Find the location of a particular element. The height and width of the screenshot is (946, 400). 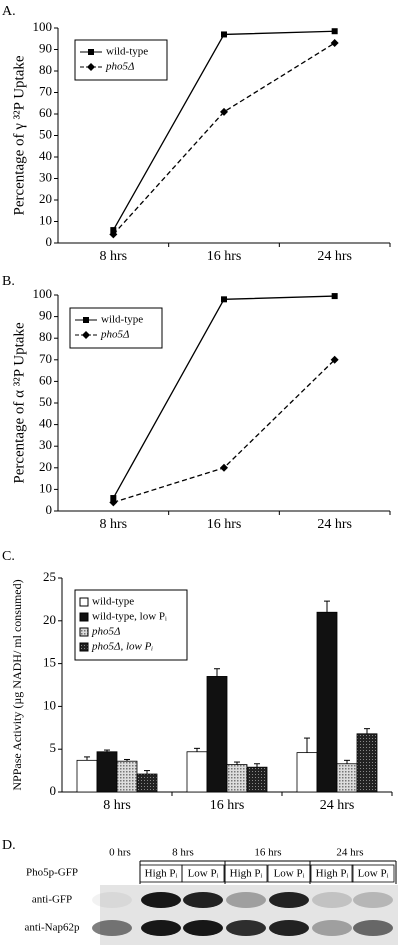

panel-label: D. is located at coordinates (9, 845).